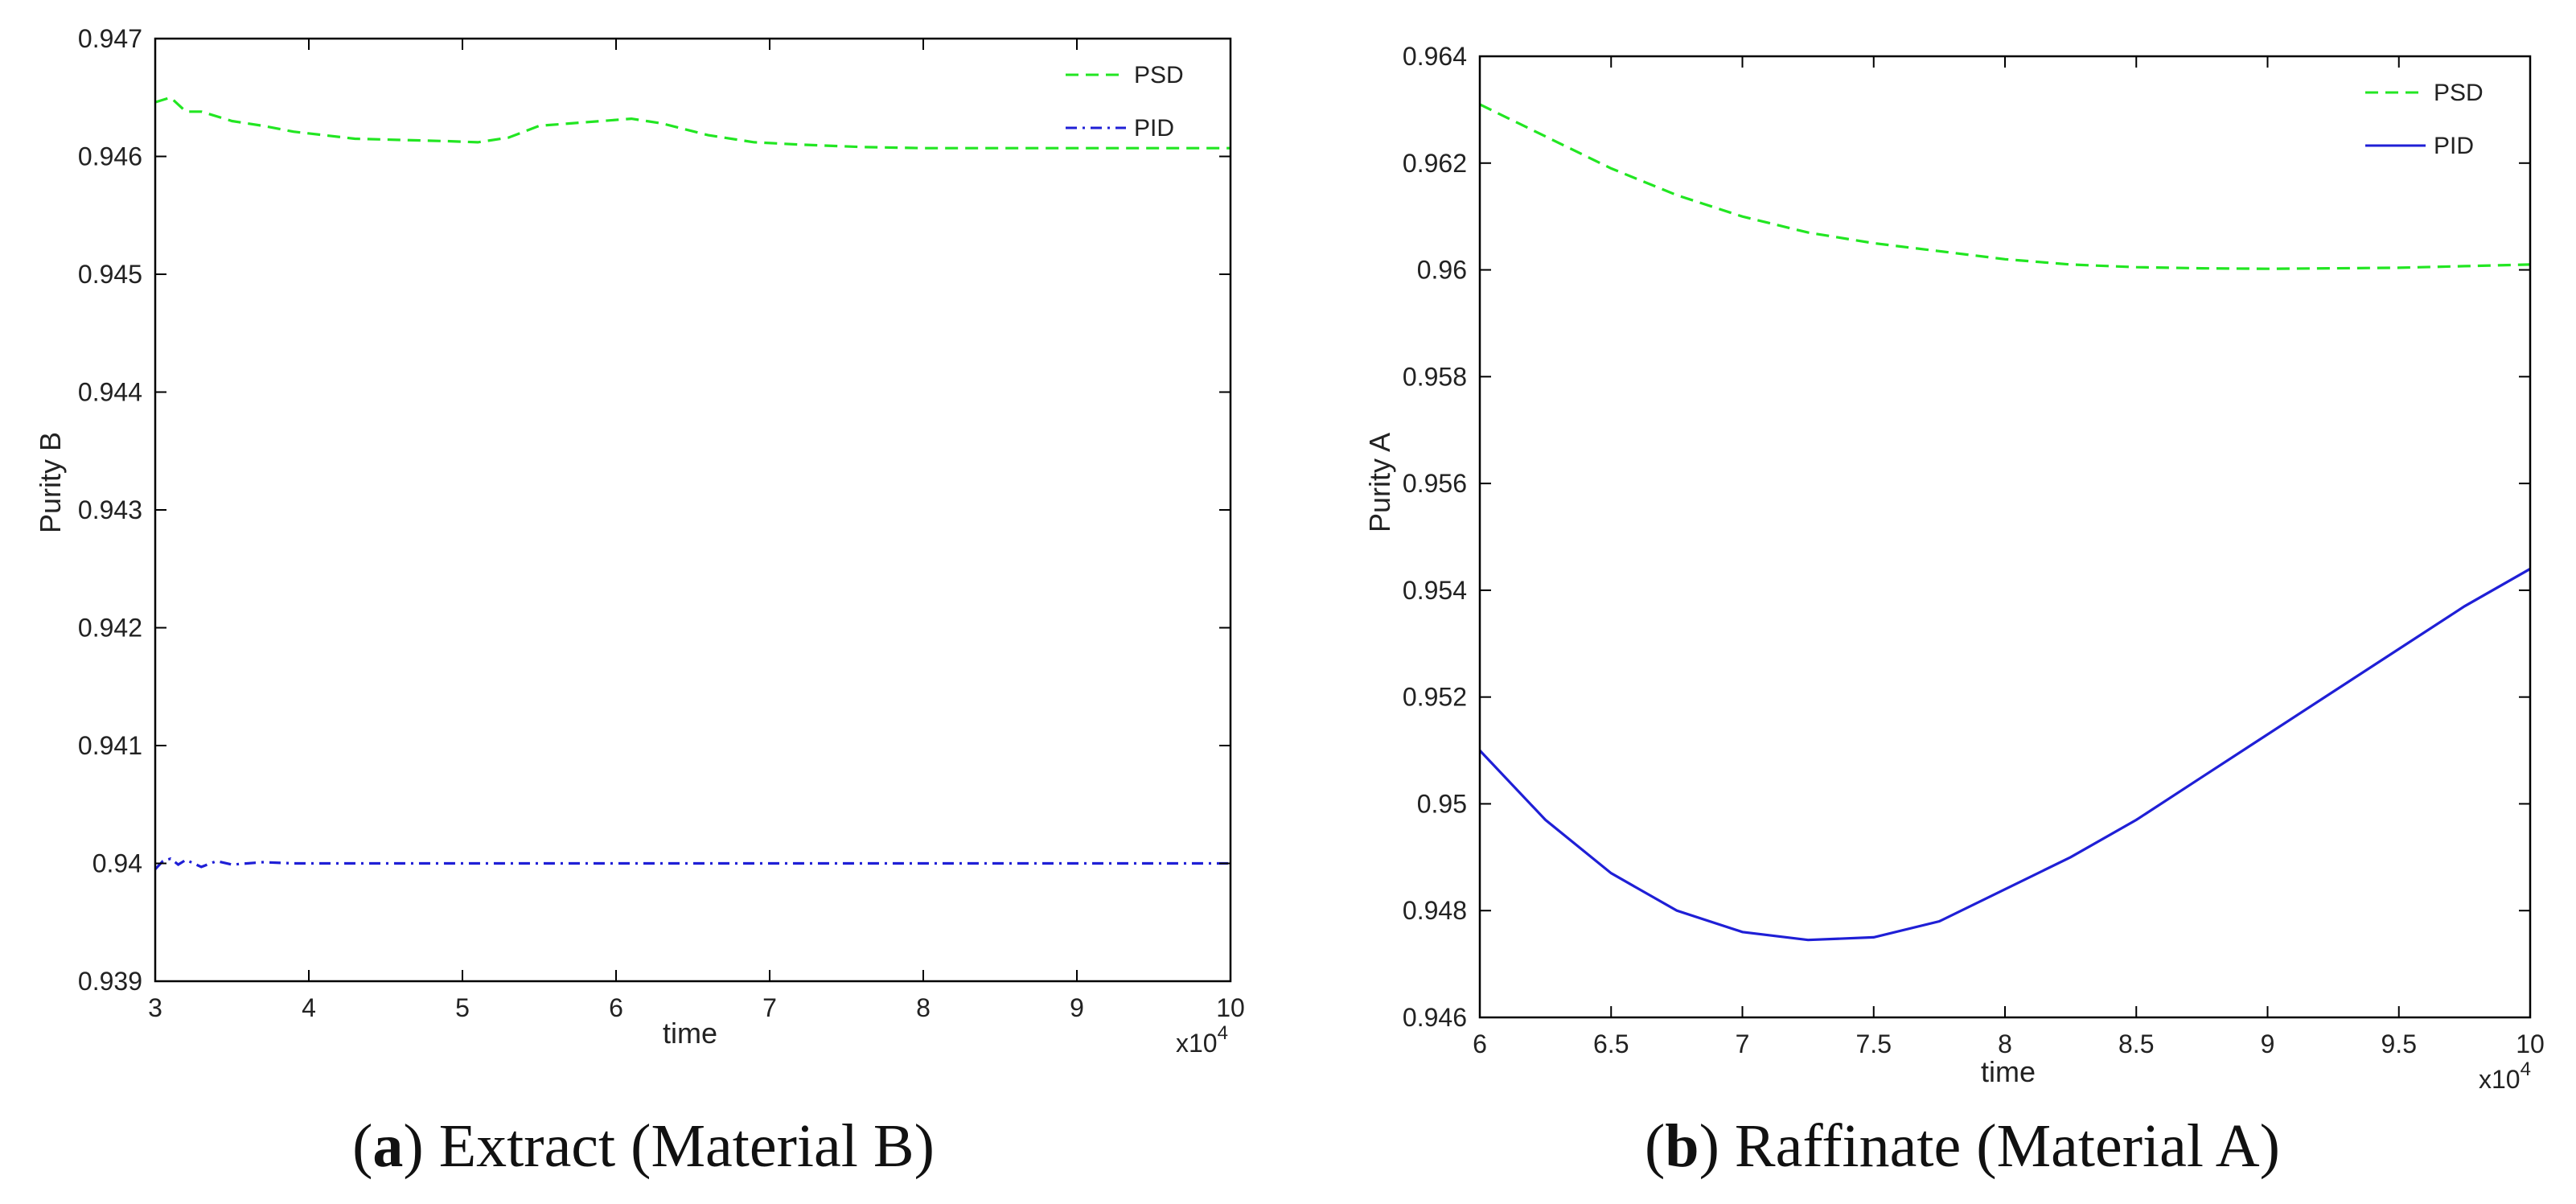 Image resolution: width=2576 pixels, height=1204 pixels. I want to click on y-tick-label: 0.96, so click(1442, 270).